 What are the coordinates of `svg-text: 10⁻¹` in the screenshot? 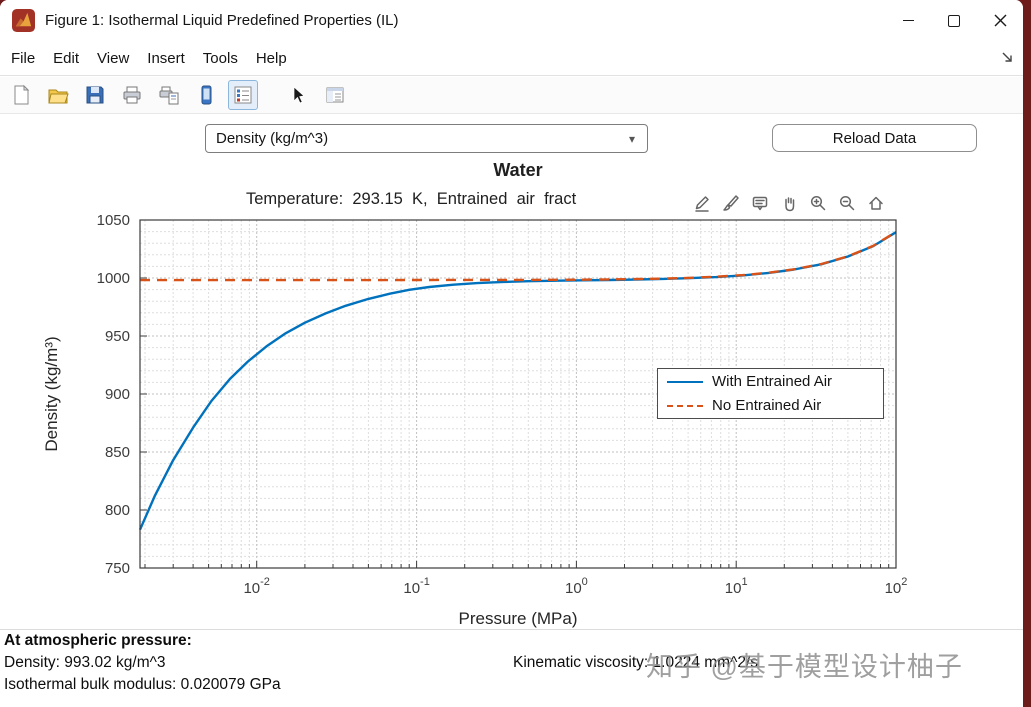 It's located at (416, 586).